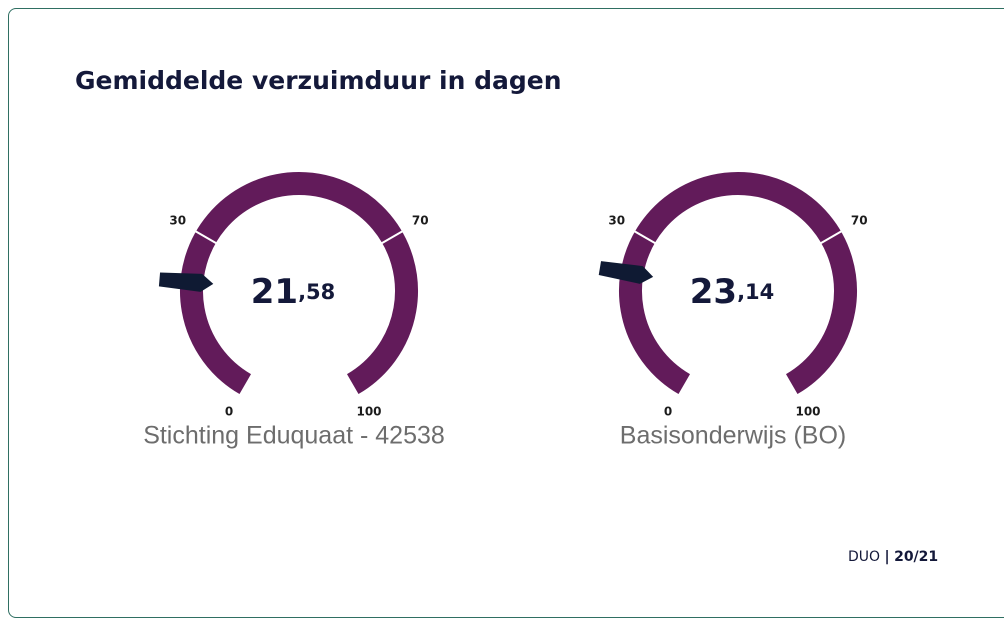 This screenshot has width=1004, height=618. I want to click on value-integer: 23, so click(713, 292).